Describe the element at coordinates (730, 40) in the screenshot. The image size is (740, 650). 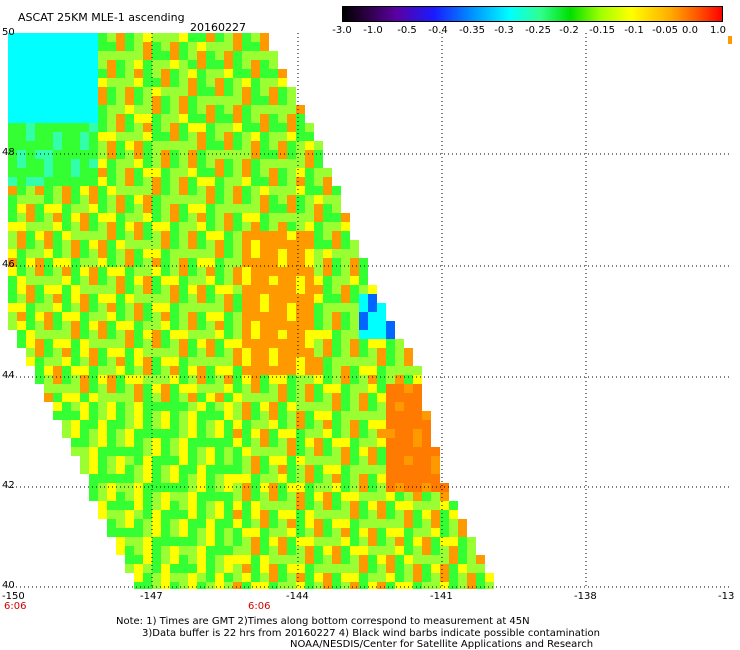
I see `colorbar-end-marker` at that location.